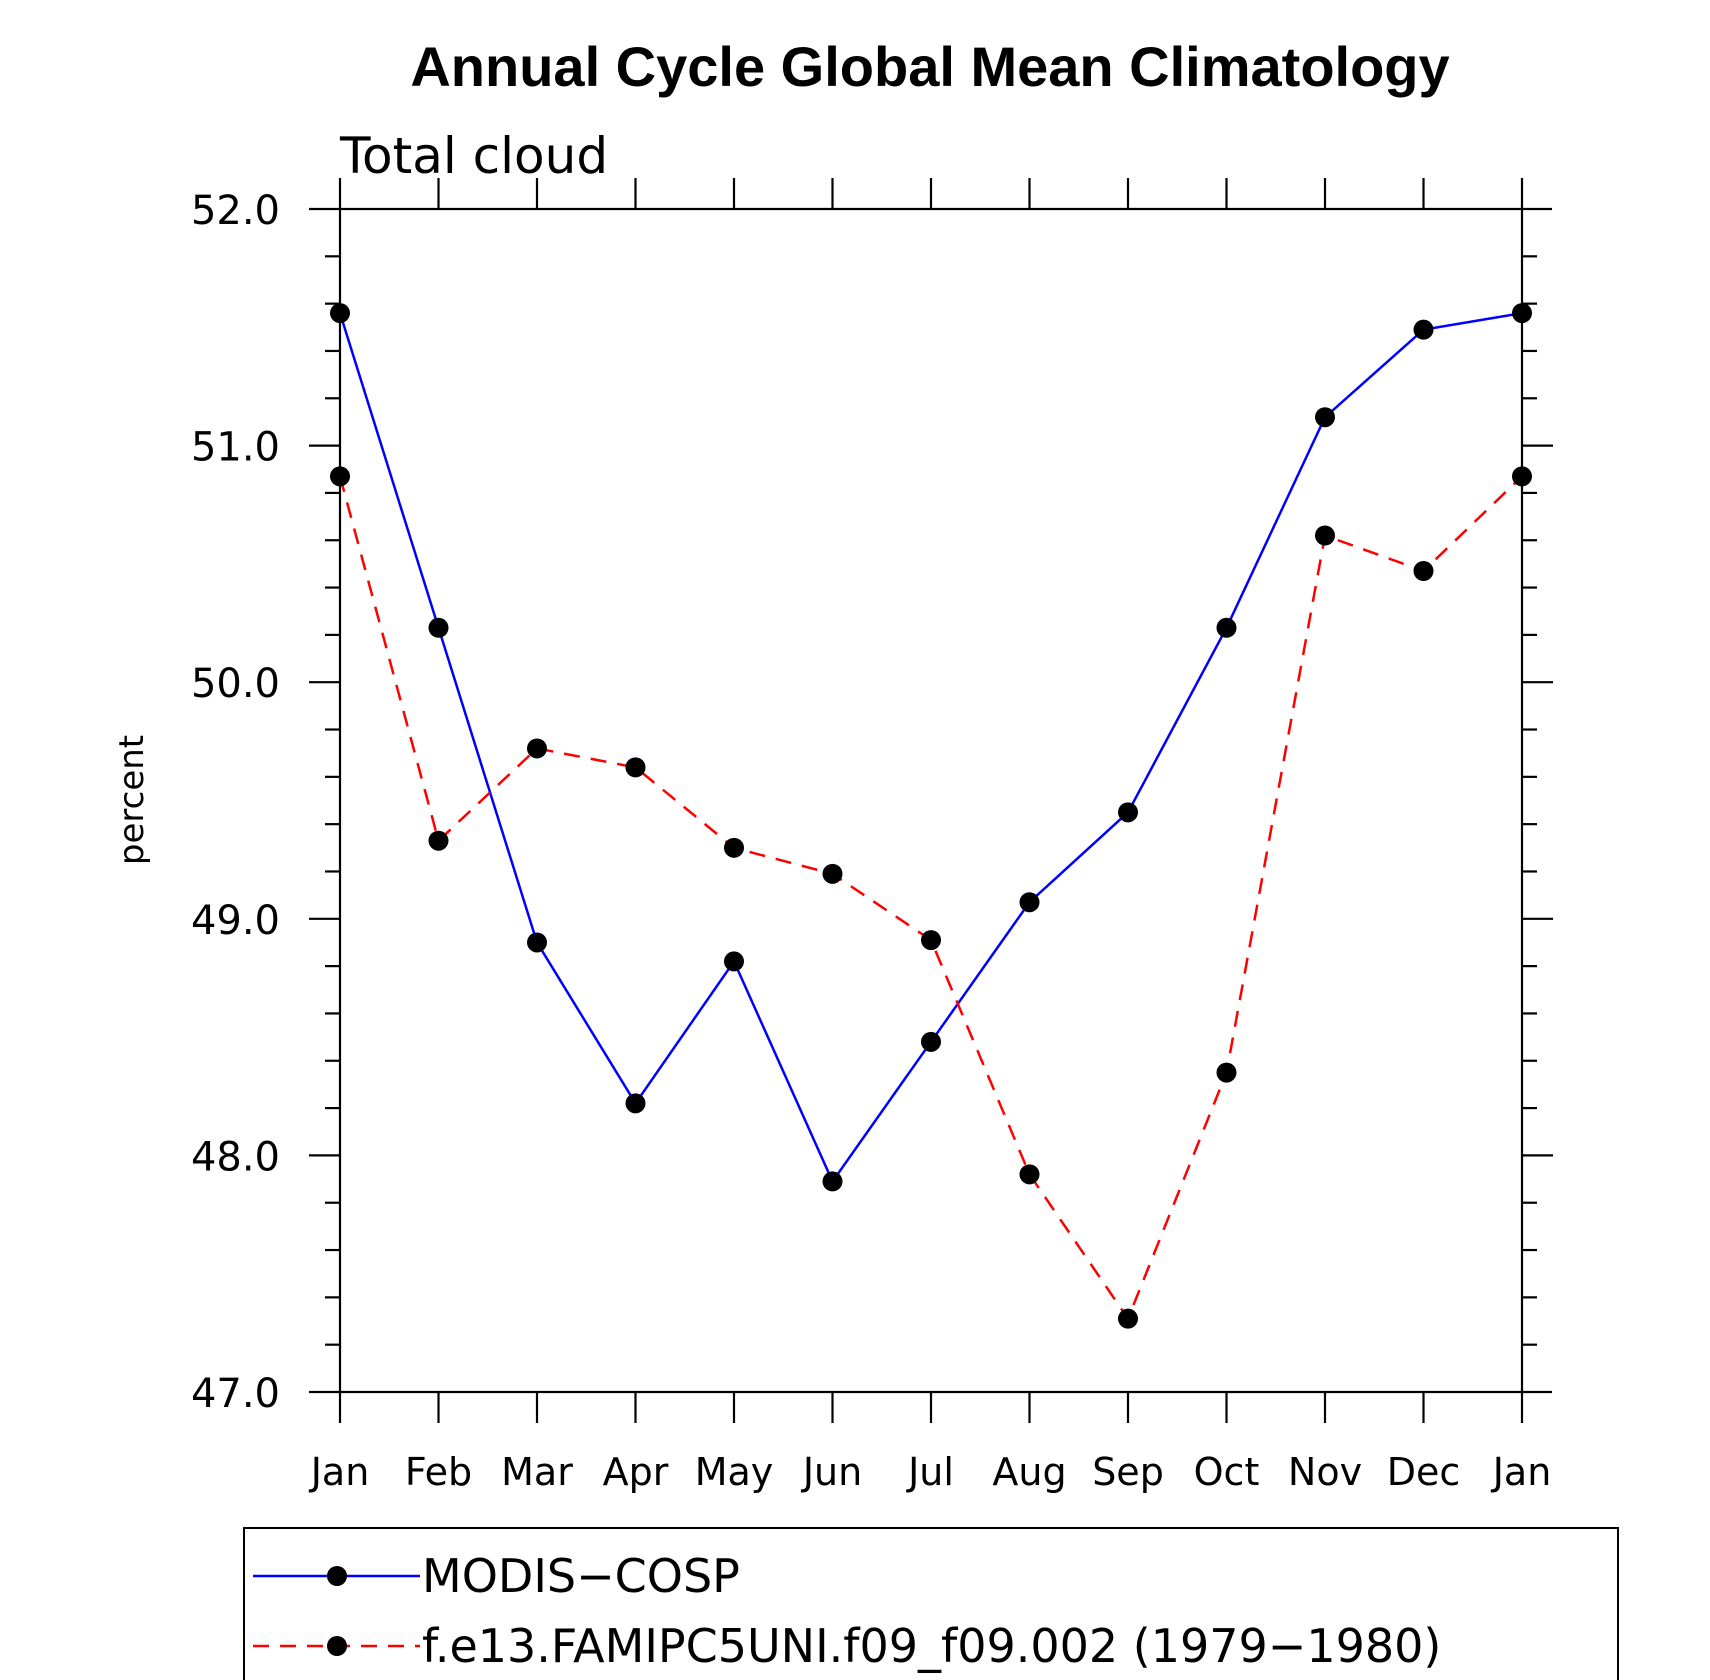  I want to click on x-tick-label: Apr, so click(636, 1472).